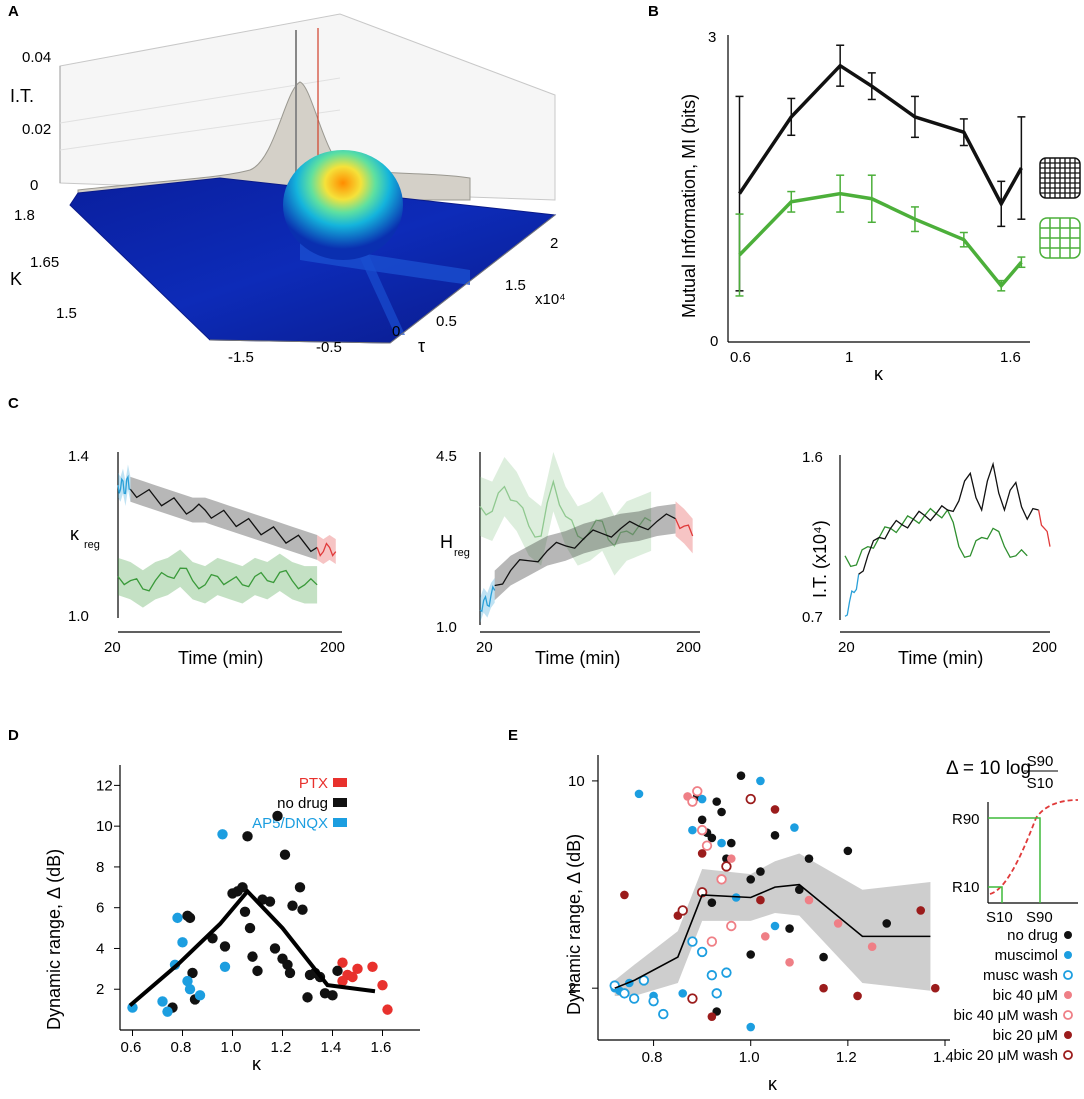  What do you see at coordinates (702, 853) in the screenshot?
I see `e-point-bic-20-m` at bounding box center [702, 853].